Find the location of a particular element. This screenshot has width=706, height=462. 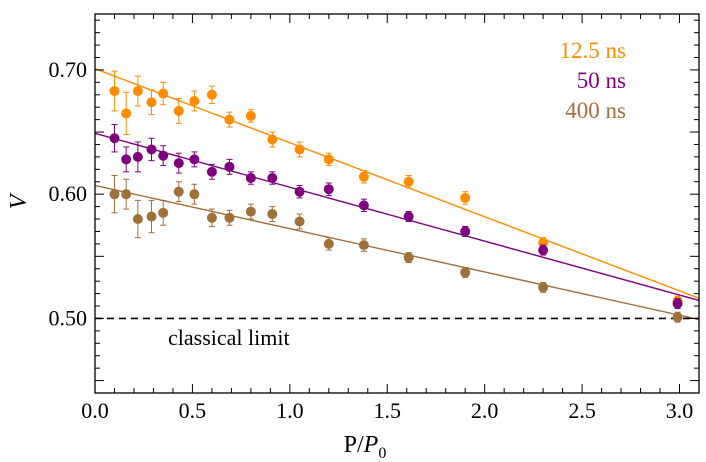

legend-entry-50ns: 50 ns is located at coordinates (601, 80).